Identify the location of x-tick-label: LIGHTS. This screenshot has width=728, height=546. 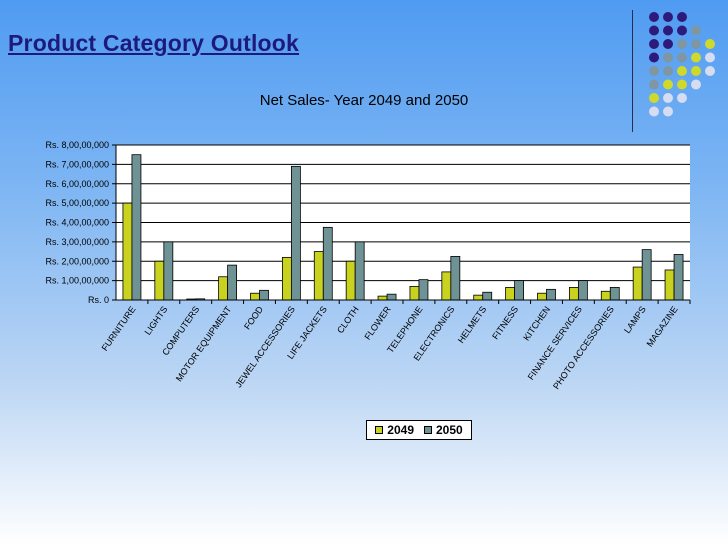
(156, 320).